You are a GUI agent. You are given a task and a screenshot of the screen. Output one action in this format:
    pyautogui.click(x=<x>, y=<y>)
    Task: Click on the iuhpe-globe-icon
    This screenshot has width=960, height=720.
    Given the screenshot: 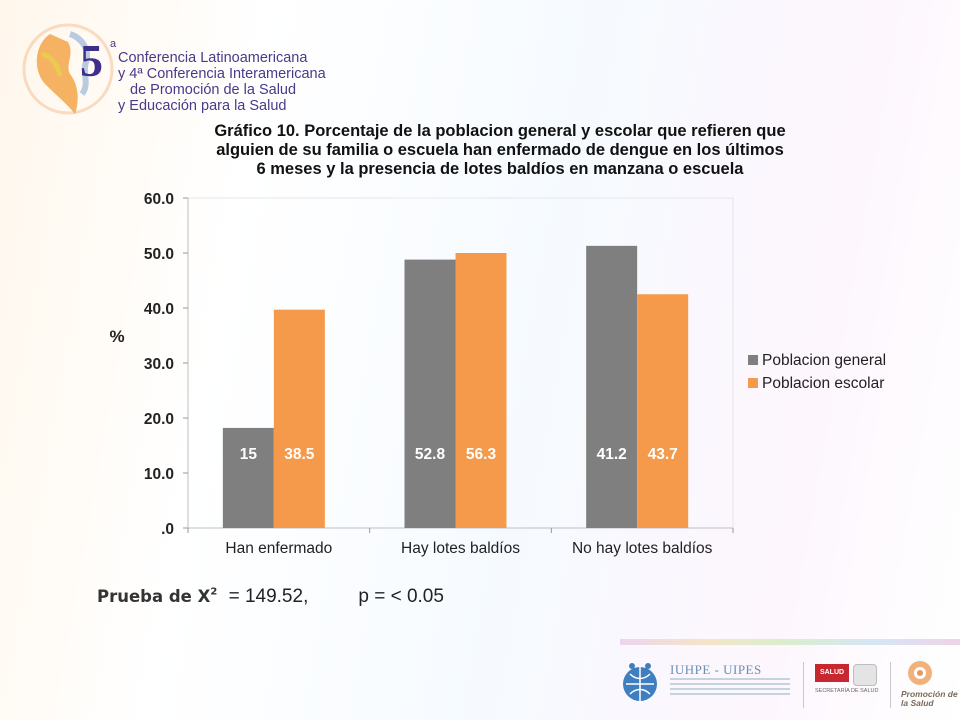 What is the action you would take?
    pyautogui.click(x=640, y=682)
    